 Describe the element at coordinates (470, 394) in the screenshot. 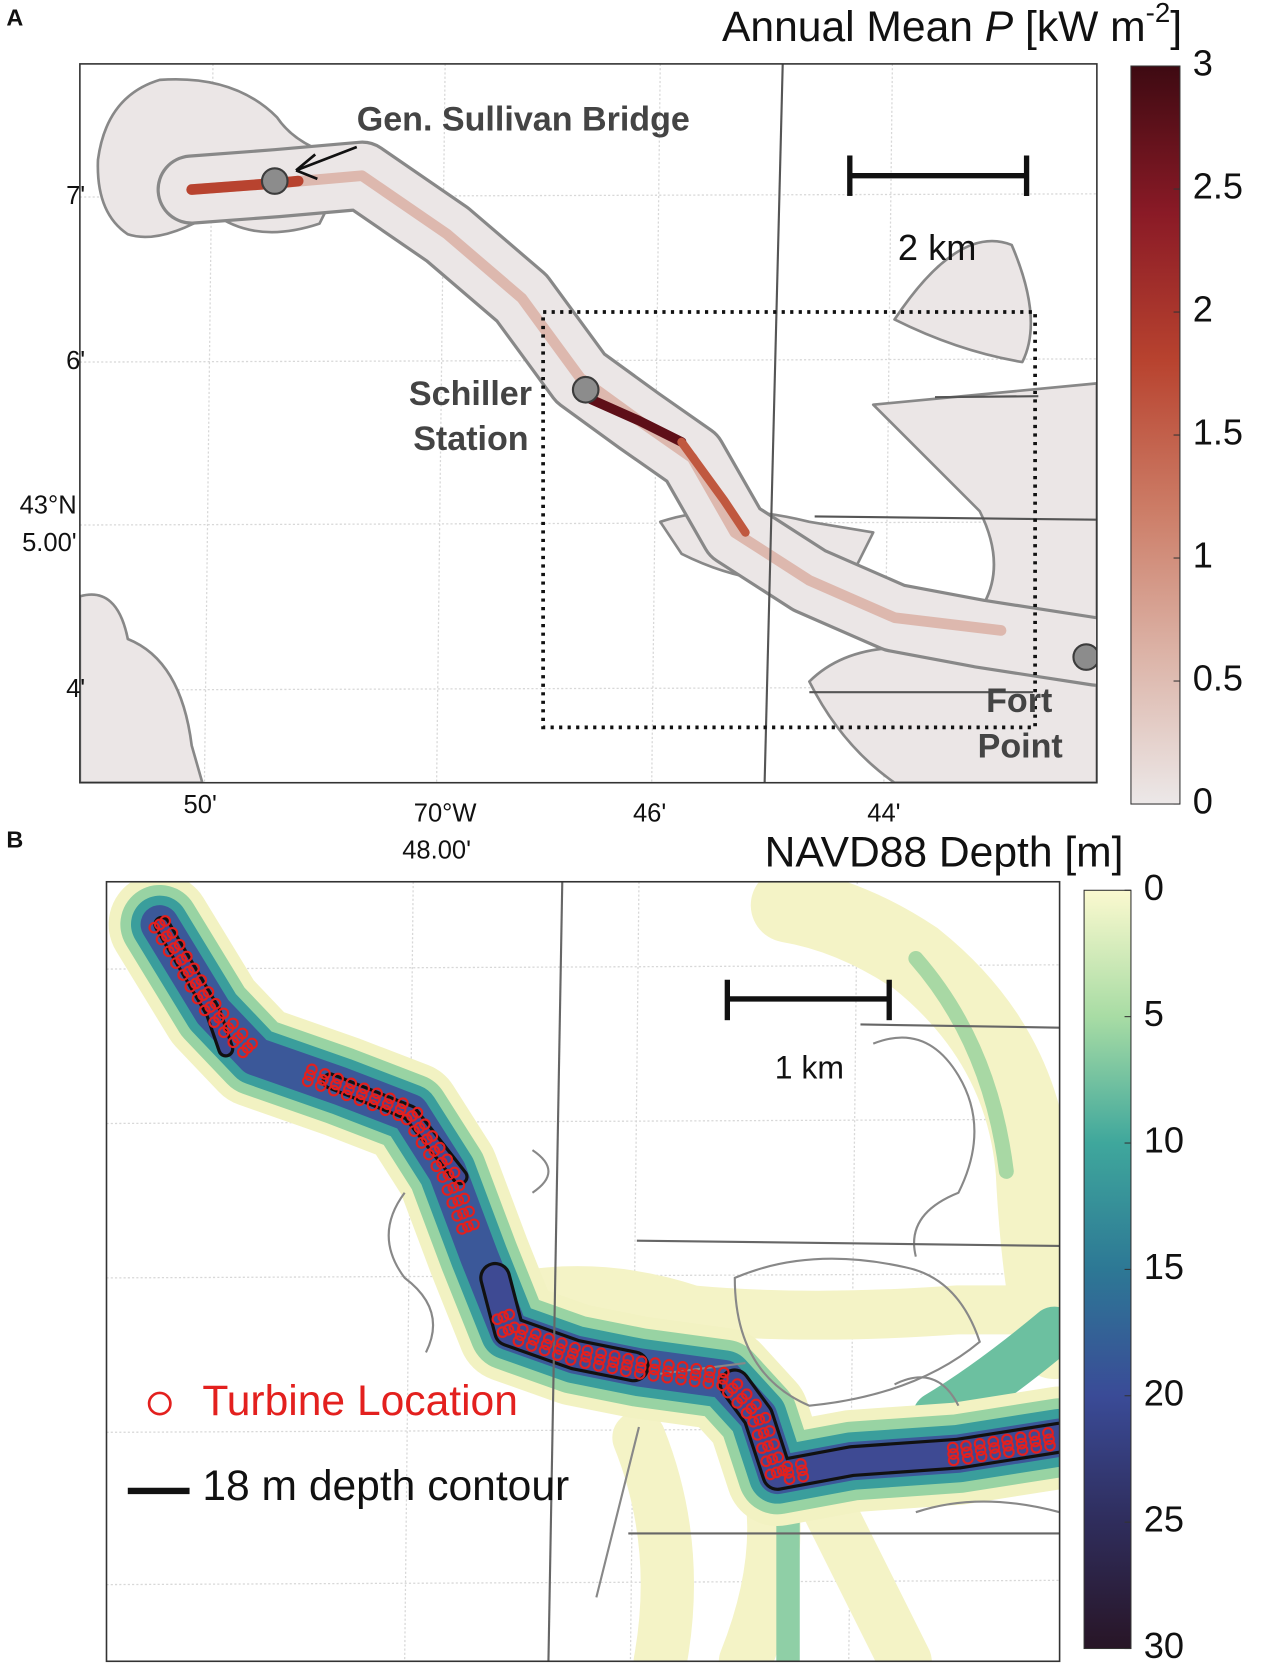

I see `place-label: Schiller` at that location.